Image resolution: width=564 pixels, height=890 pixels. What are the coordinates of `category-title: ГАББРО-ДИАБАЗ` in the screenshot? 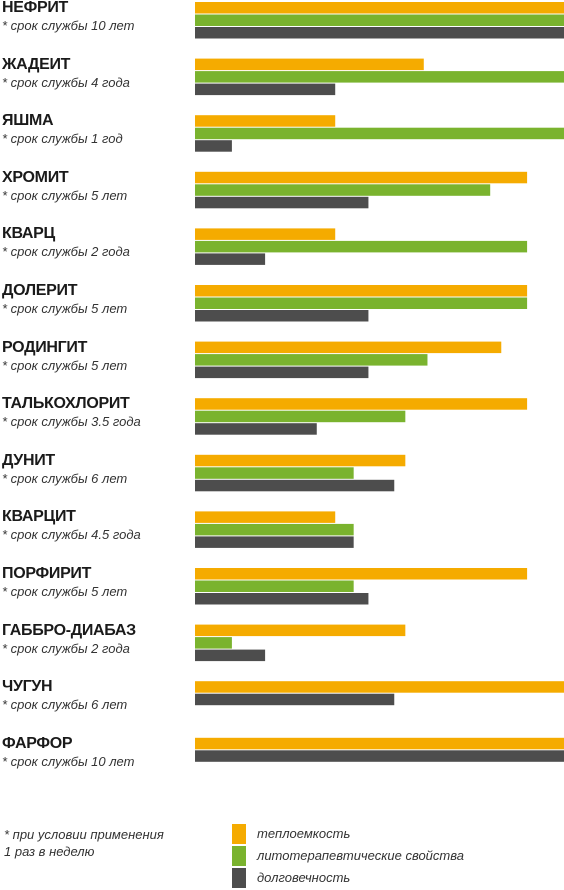 It's located at (69, 630).